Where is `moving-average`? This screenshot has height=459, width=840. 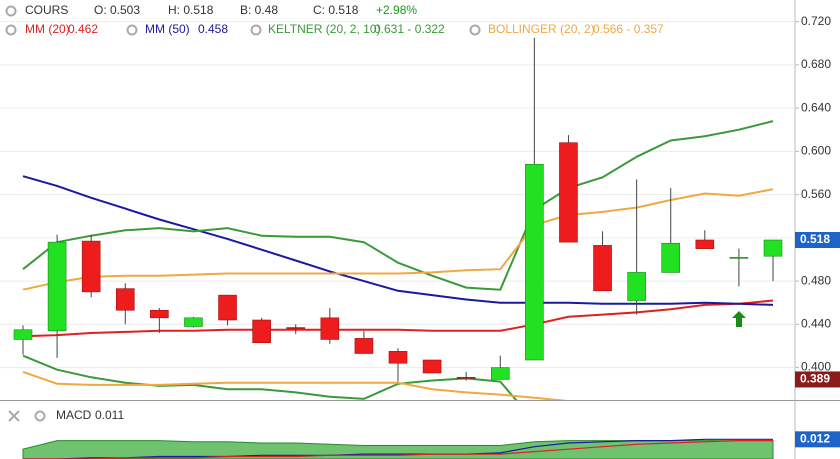
moving-average is located at coordinates (398, 318).